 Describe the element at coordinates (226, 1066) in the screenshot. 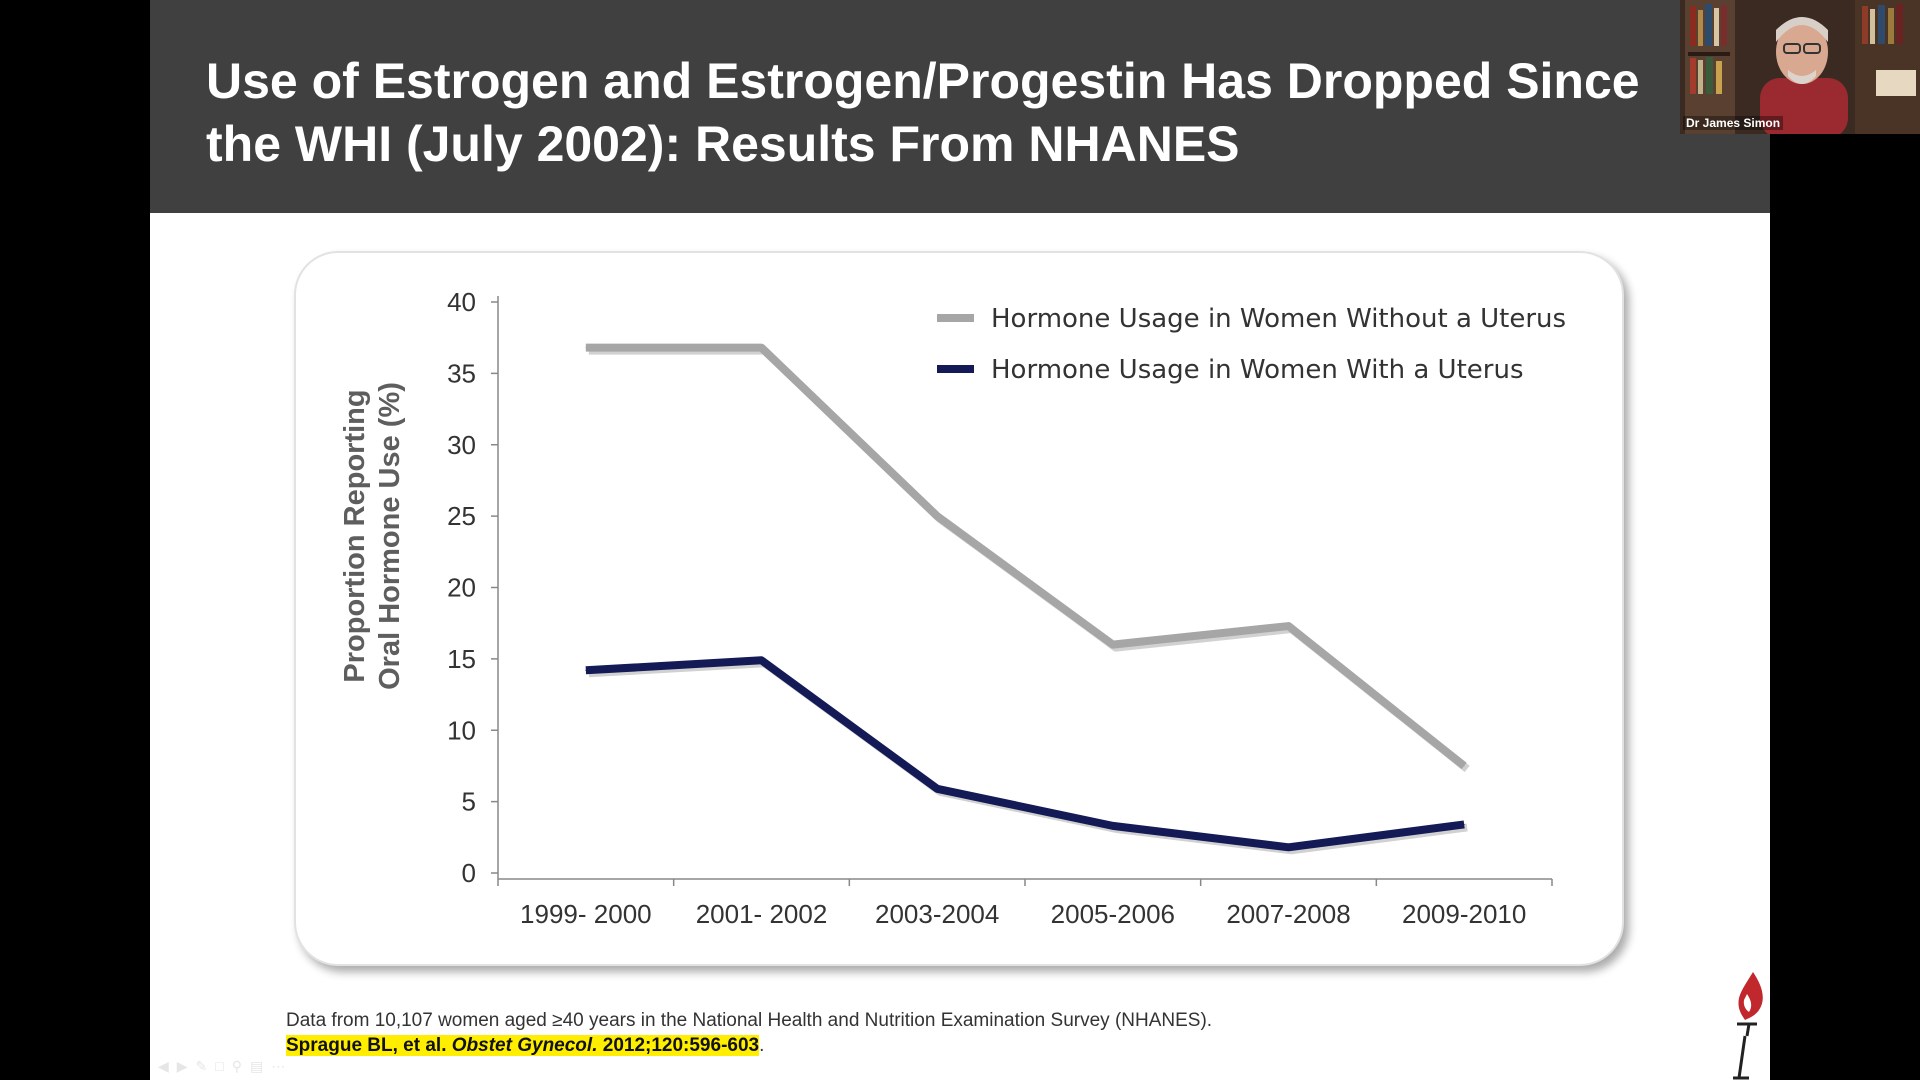

I see `slide-control-icons: ◀▶✎□⚲▤⋯` at that location.